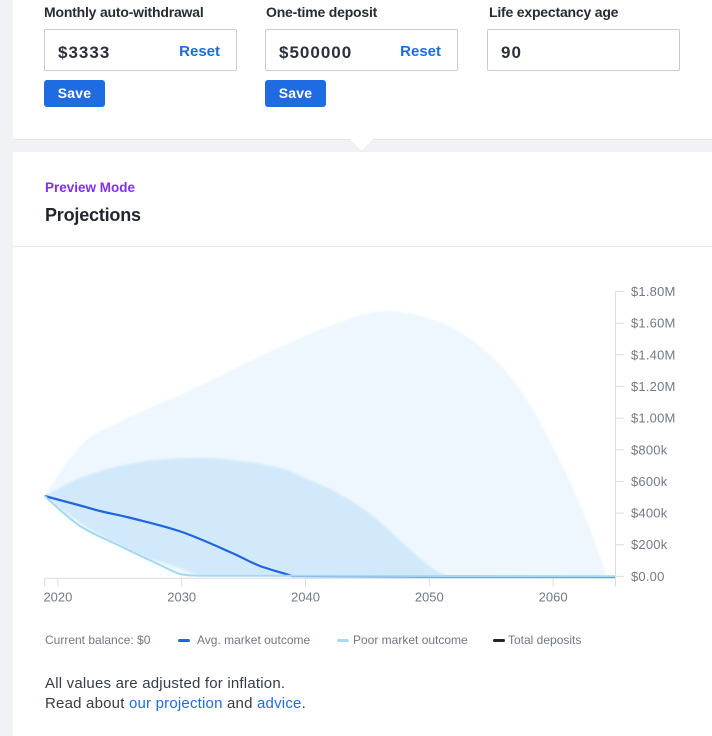  Describe the element at coordinates (653, 354) in the screenshot. I see `svg-text: $1.40M` at that location.